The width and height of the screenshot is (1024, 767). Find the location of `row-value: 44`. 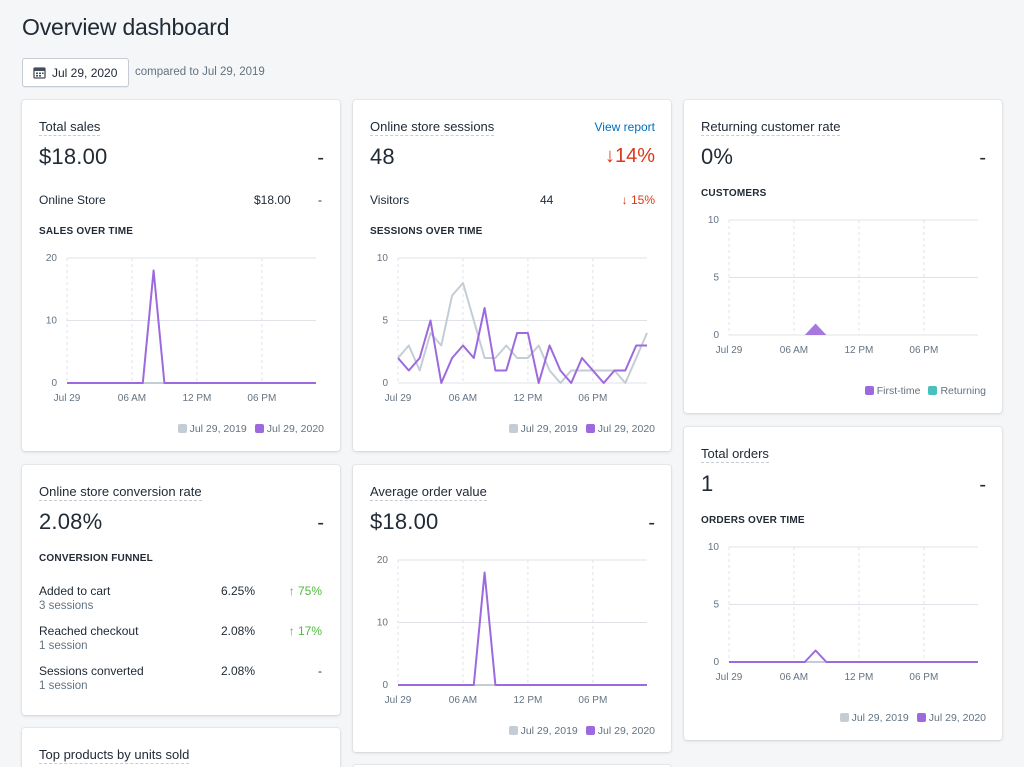

row-value: 44 is located at coordinates (547, 200).